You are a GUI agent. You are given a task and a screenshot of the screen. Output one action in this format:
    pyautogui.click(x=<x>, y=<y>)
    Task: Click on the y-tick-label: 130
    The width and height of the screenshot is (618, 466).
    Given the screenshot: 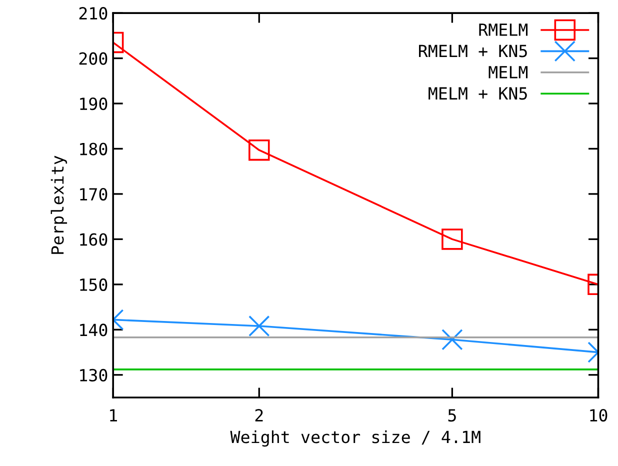 What is the action you would take?
    pyautogui.click(x=94, y=375)
    